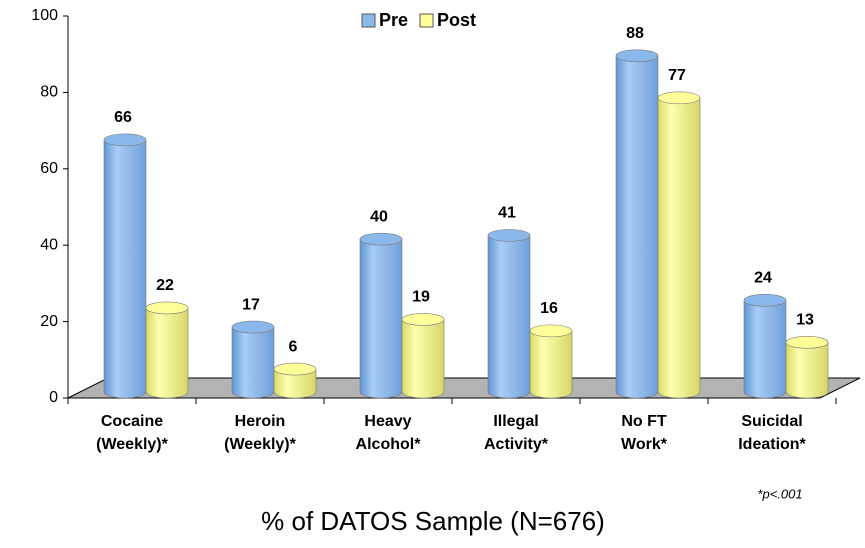 This screenshot has width=865, height=548. What do you see at coordinates (251, 304) in the screenshot?
I see `value-label: 17` at bounding box center [251, 304].